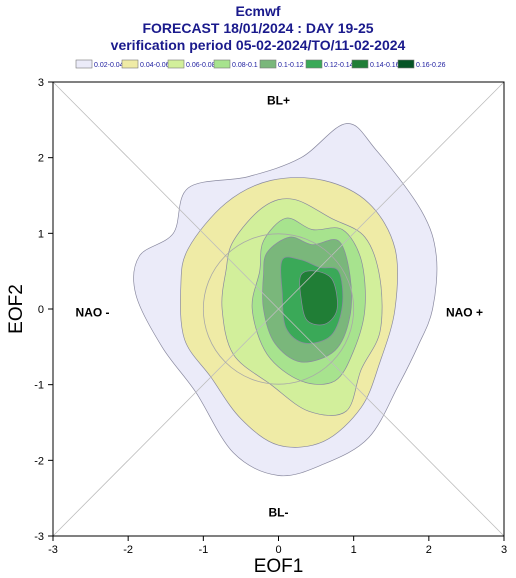  Describe the element at coordinates (279, 566) in the screenshot. I see `x-axis-label: EOF1` at that location.